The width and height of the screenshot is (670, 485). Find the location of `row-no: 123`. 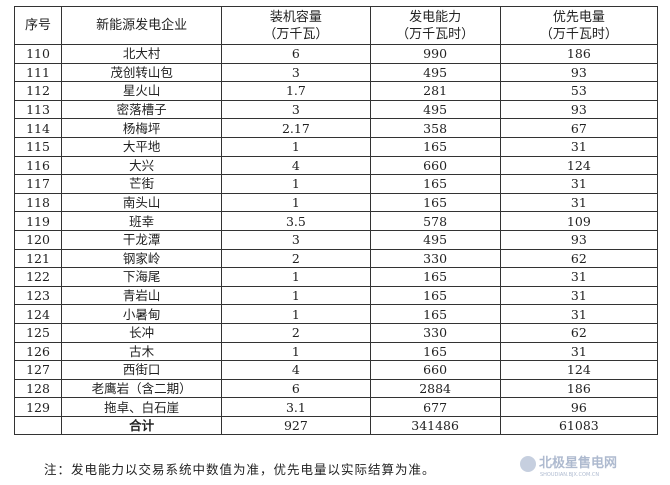

row-no: 123 is located at coordinates (38, 295).